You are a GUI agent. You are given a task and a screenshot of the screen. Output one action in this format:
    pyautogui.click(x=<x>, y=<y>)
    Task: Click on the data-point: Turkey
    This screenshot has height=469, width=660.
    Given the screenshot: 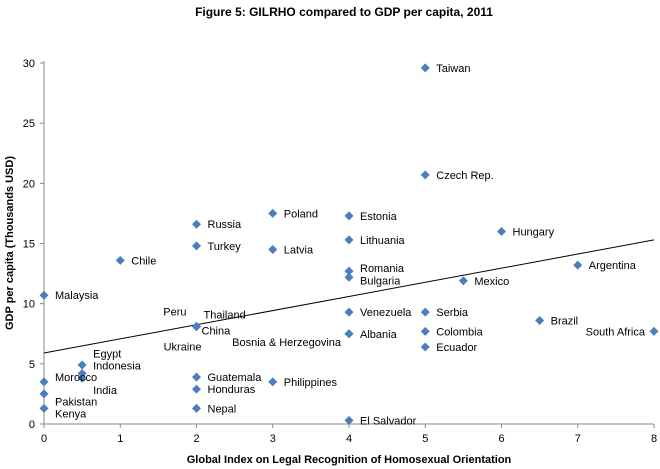 What is the action you would take?
    pyautogui.click(x=216, y=247)
    